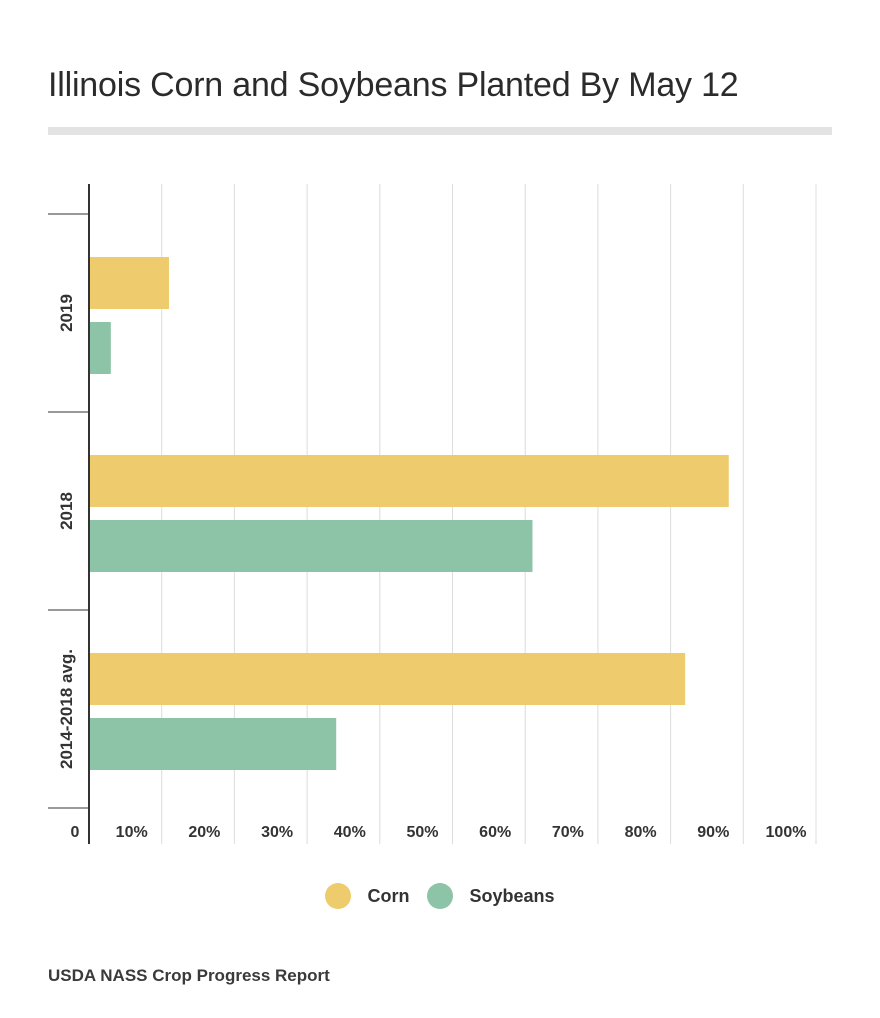 The image size is (880, 1018). I want to click on x-tick-label: 100%, so click(786, 832).